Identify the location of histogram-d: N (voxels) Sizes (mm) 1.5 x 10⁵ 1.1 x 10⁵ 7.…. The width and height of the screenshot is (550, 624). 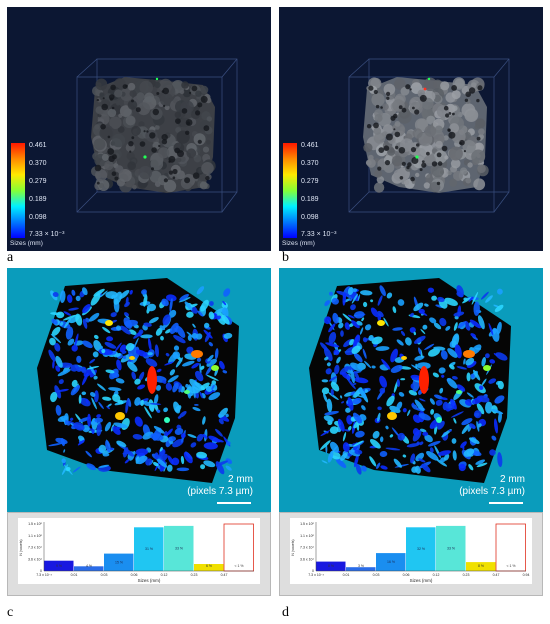
(411, 554).